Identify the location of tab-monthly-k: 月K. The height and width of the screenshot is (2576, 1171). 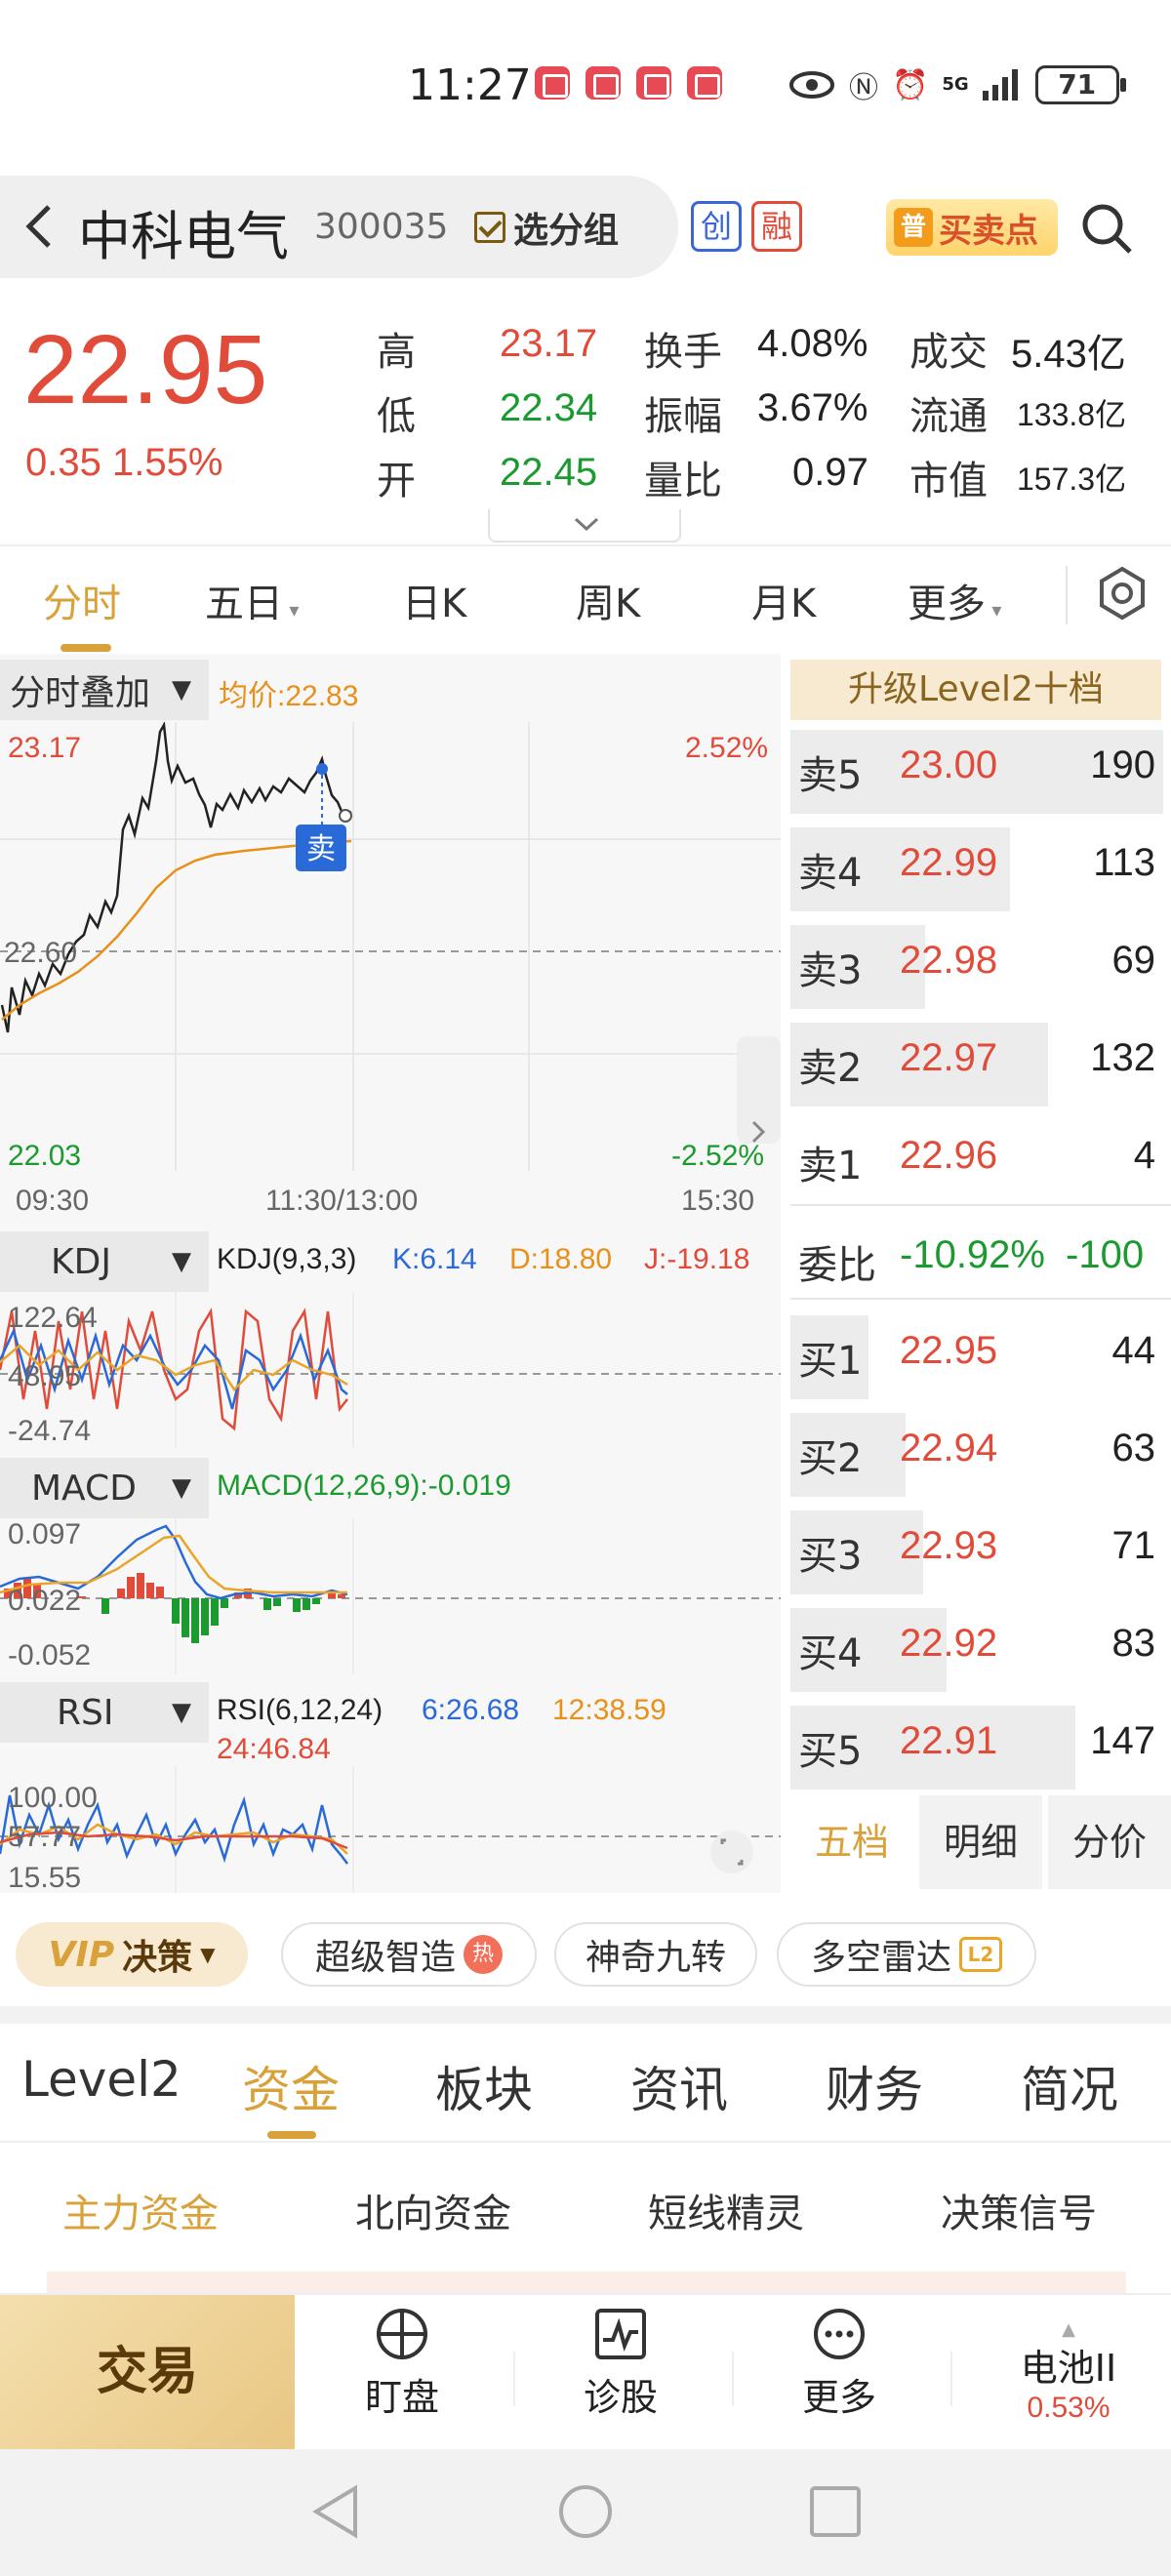
(784, 604).